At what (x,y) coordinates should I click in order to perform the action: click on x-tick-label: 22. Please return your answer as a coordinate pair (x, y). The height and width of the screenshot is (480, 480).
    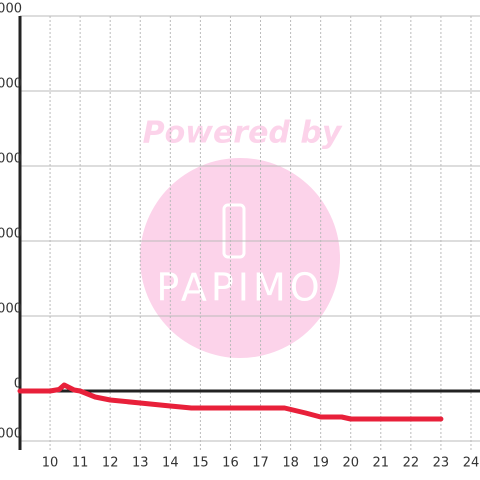
    Looking at the image, I should click on (411, 463).